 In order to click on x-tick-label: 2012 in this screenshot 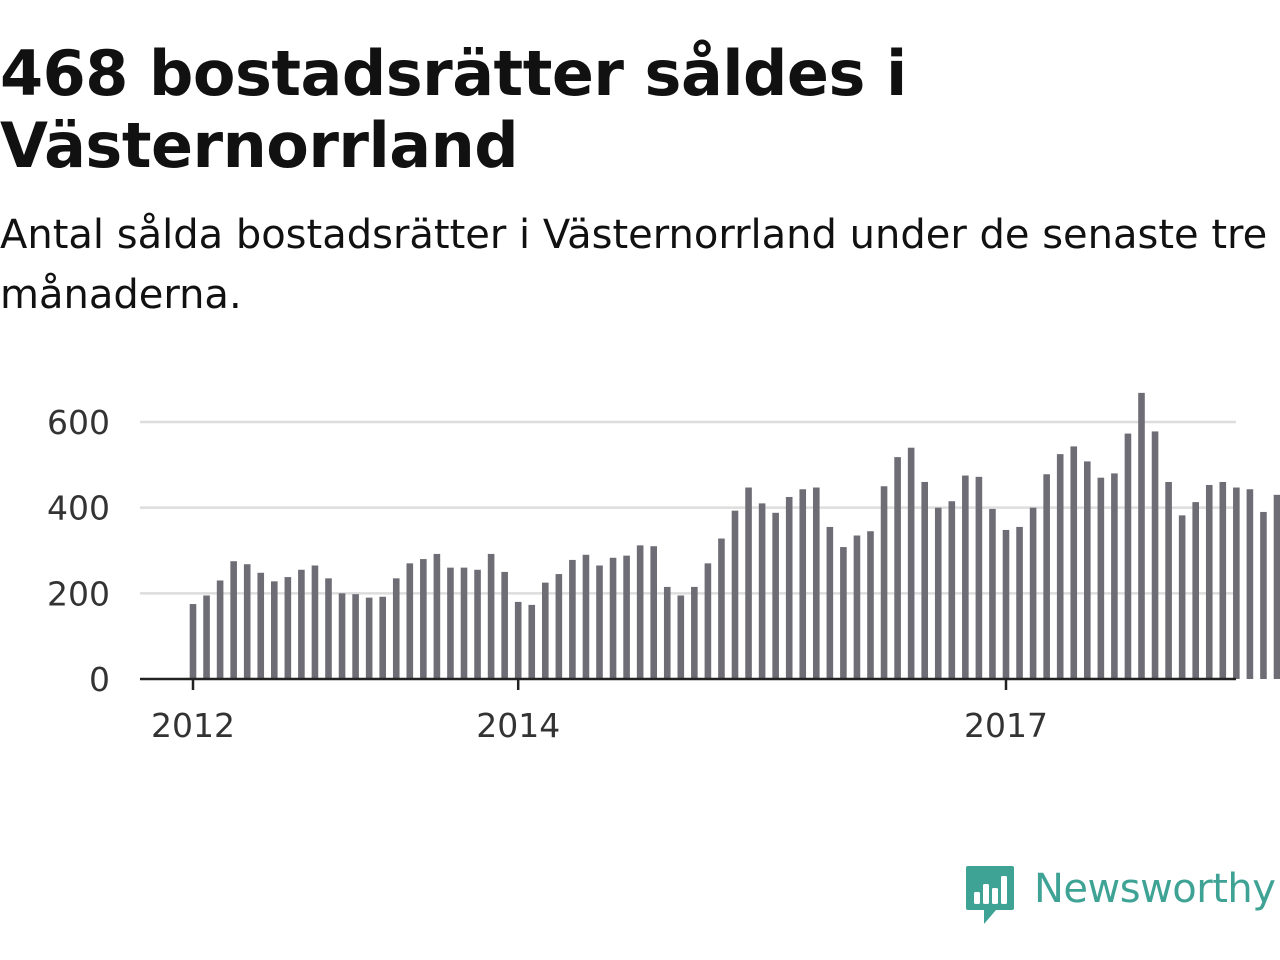, I will do `click(193, 725)`.